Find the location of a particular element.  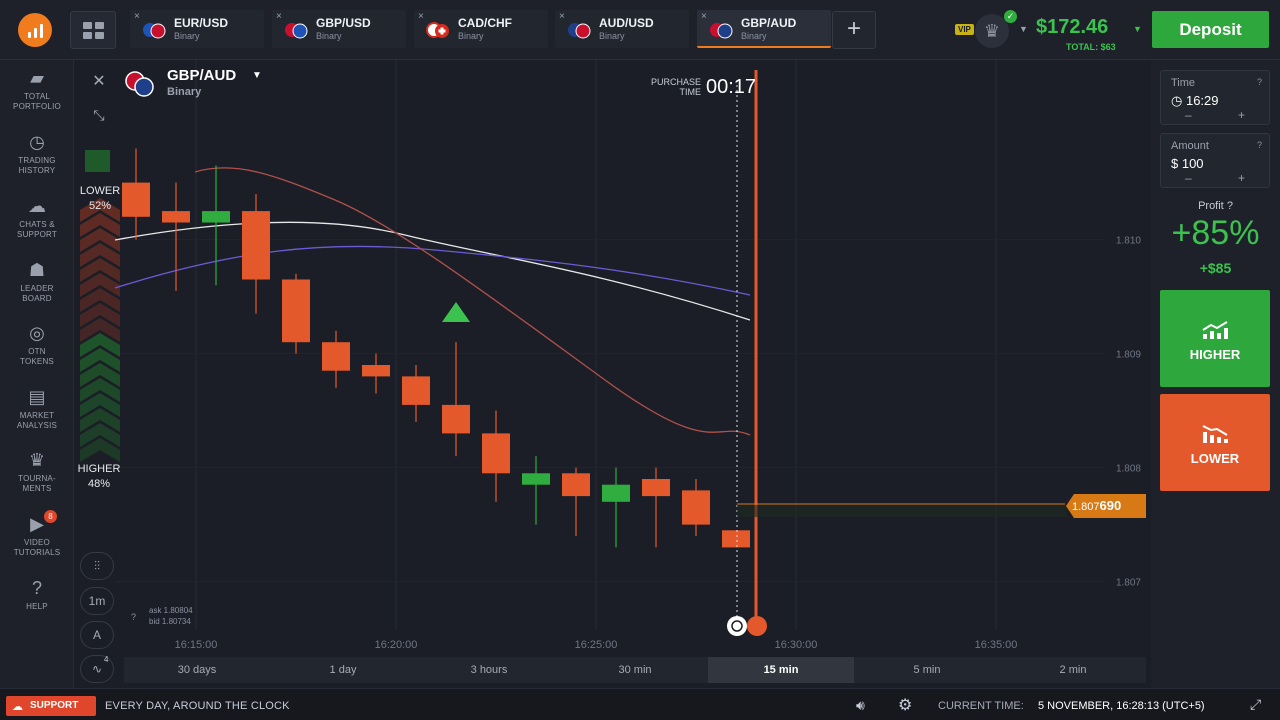

period-1-day: 1 day is located at coordinates (343, 670).